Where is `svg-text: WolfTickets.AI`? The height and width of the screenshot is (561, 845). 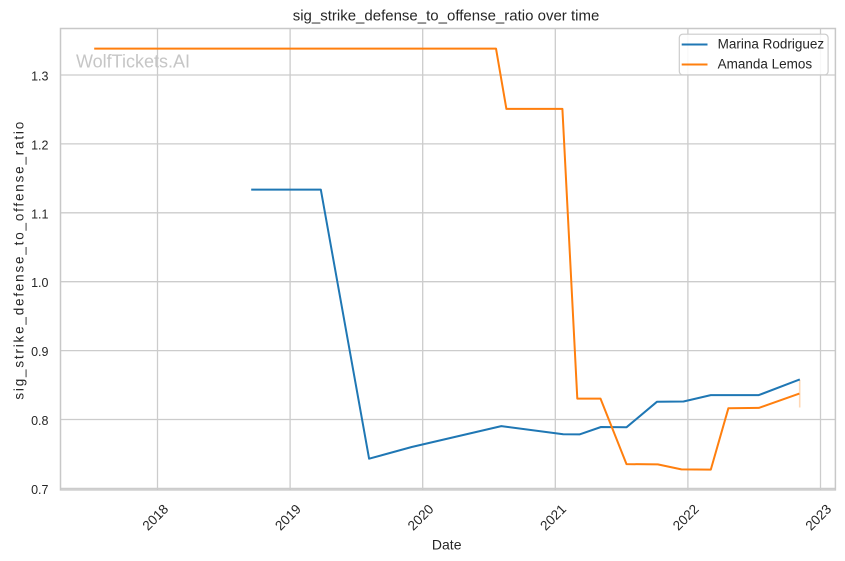 svg-text: WolfTickets.AI is located at coordinates (133, 62).